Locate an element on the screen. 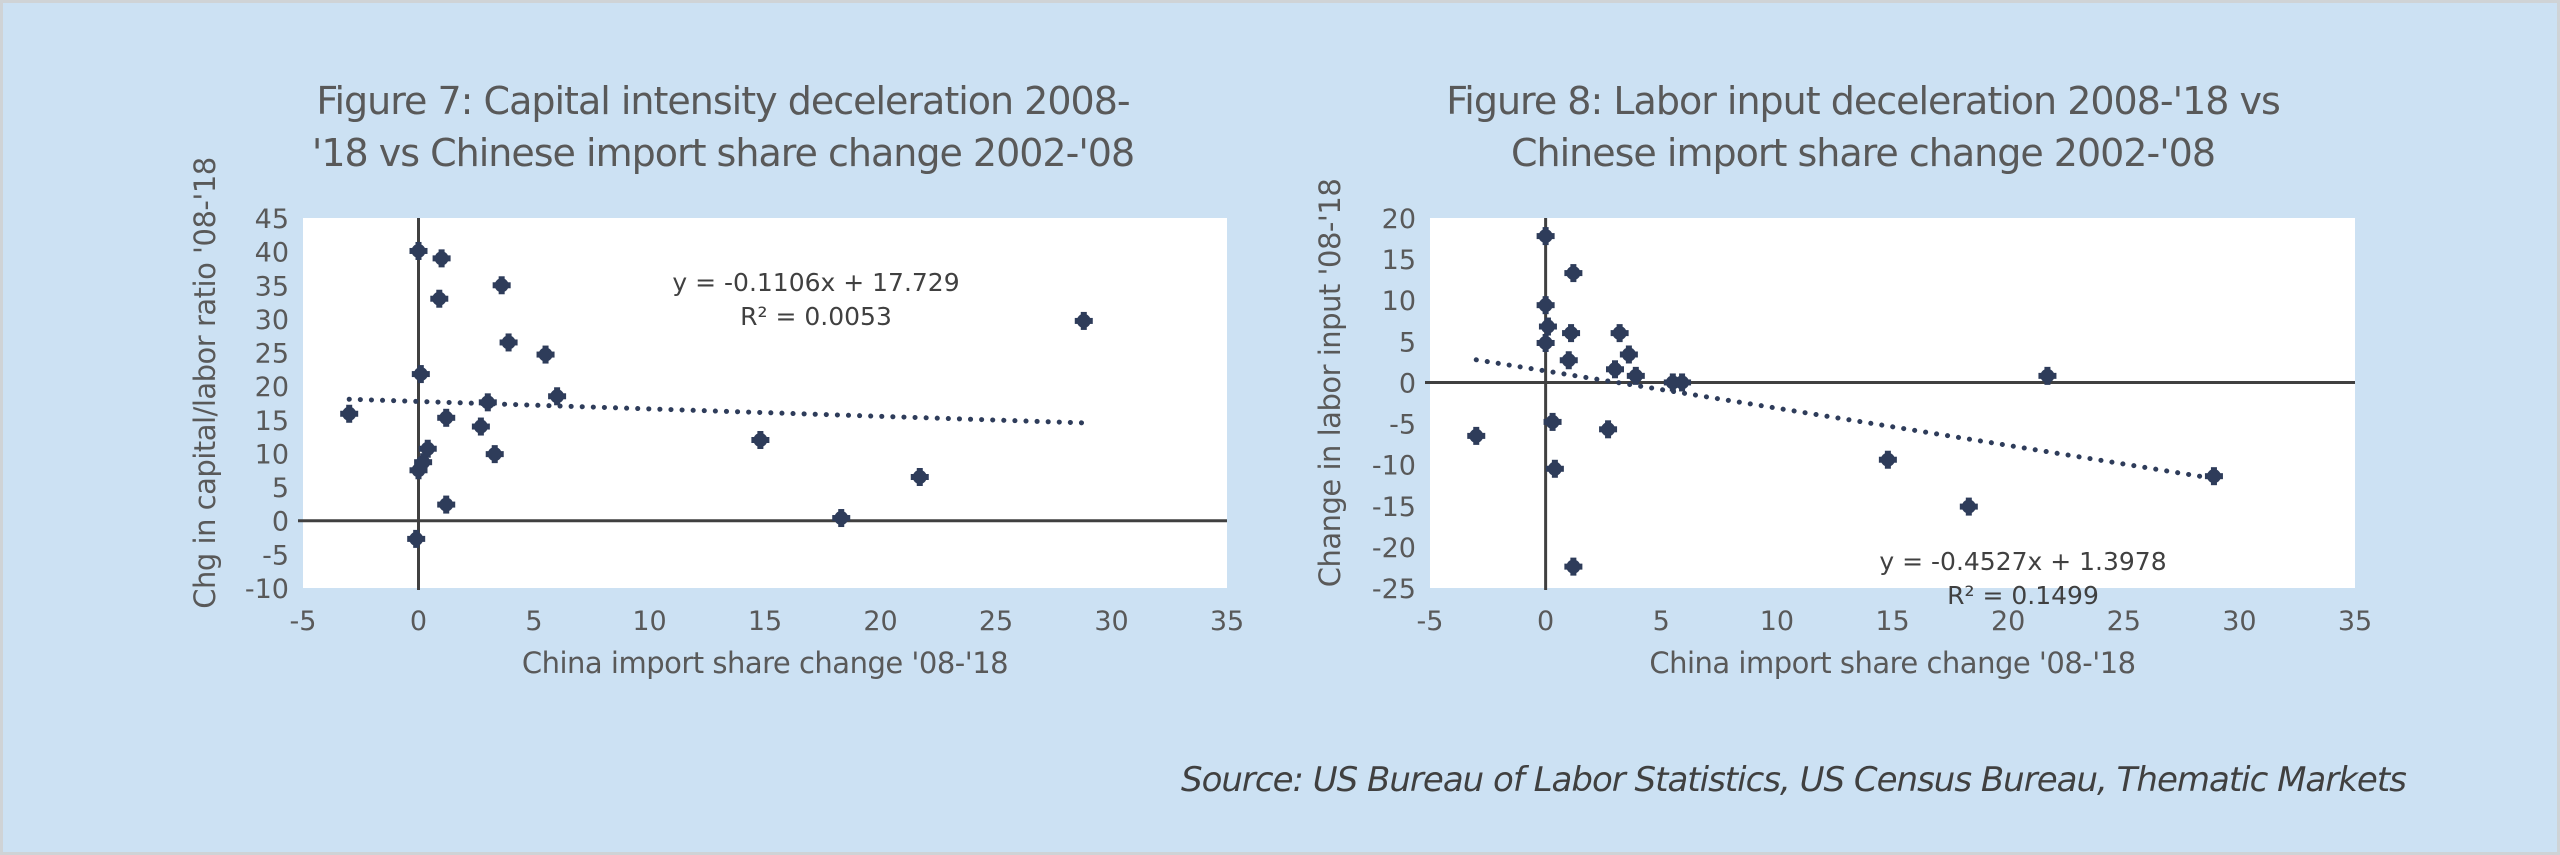  fig8-y-tick-label: -15 is located at coordinates (1394, 507).